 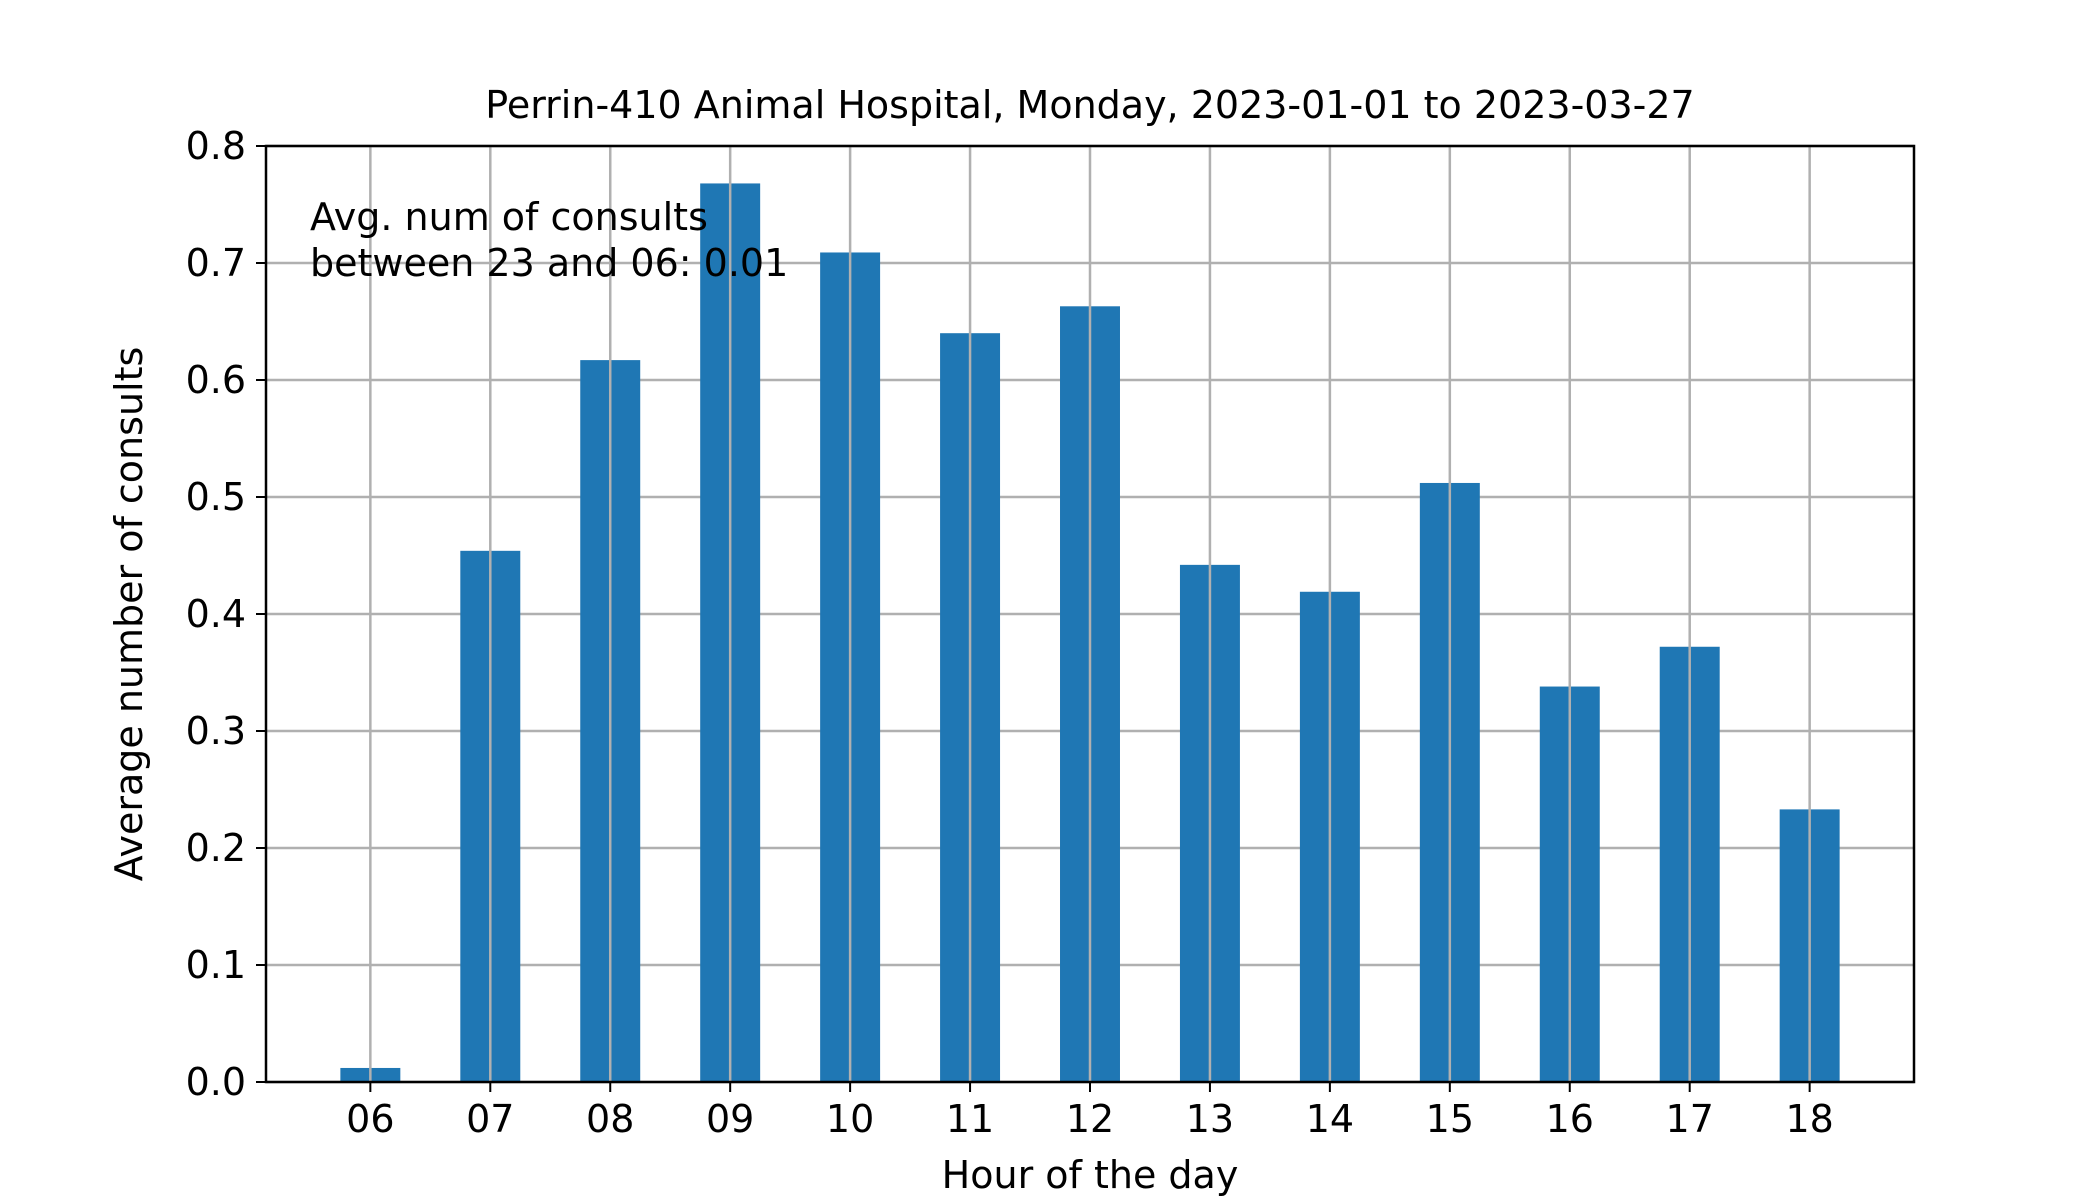 I want to click on x-tick-label: 12, so click(x=1090, y=1119).